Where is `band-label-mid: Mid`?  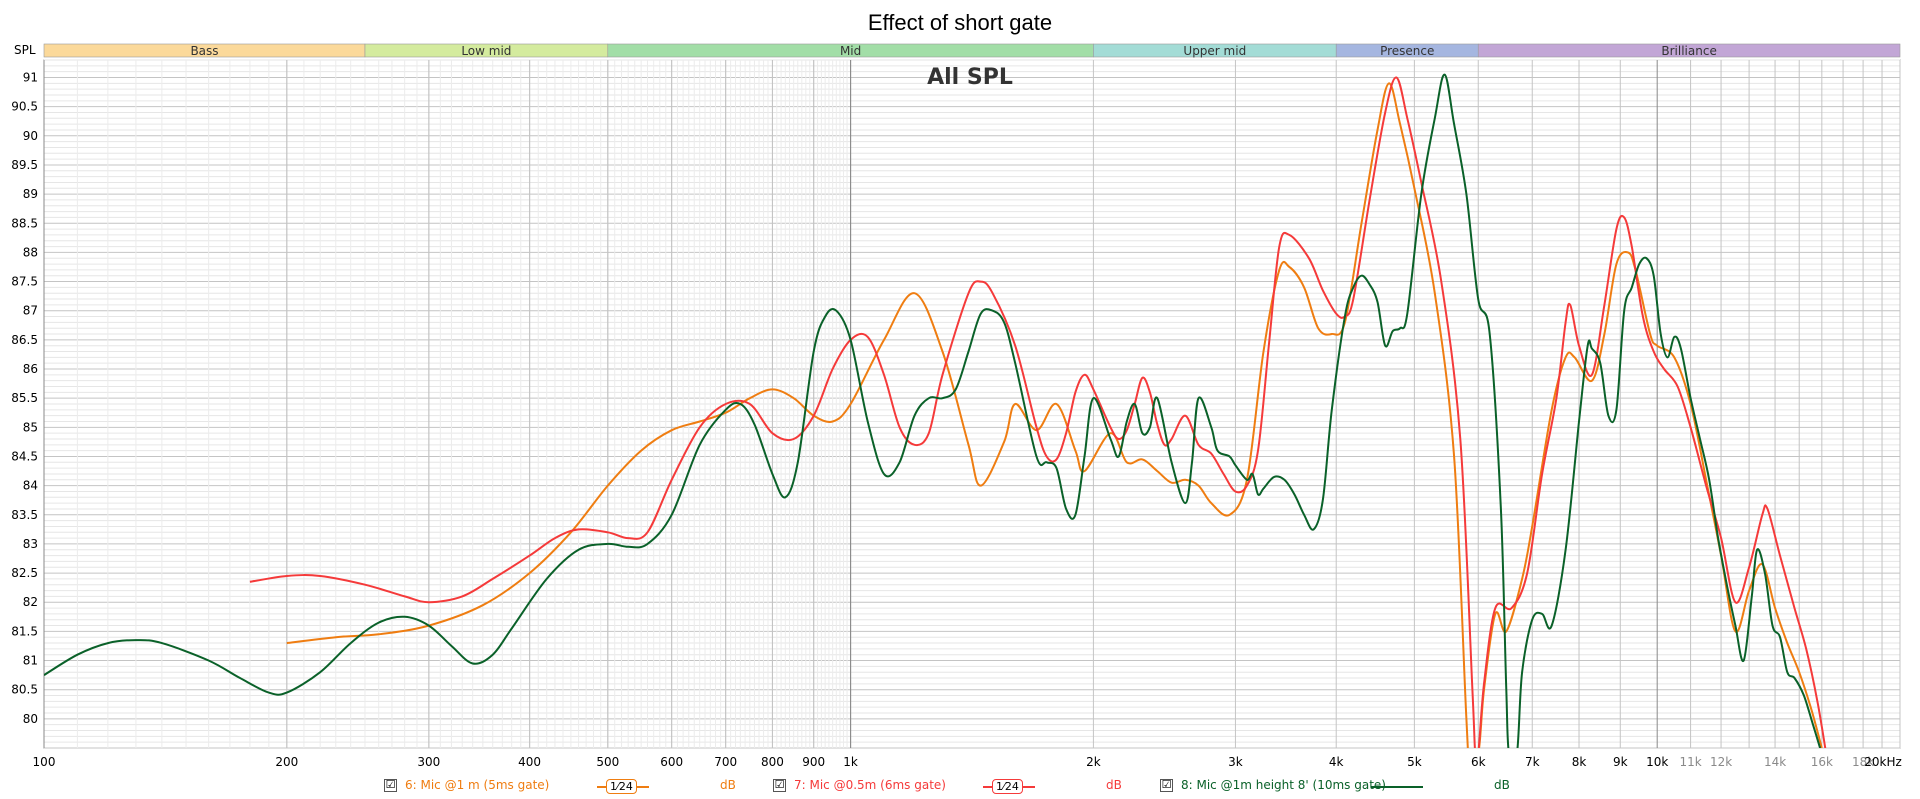 band-label-mid: Mid is located at coordinates (850, 51).